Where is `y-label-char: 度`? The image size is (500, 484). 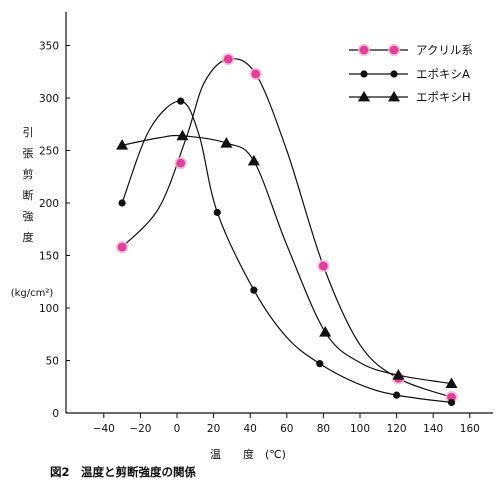 y-label-char: 度 is located at coordinates (28, 237).